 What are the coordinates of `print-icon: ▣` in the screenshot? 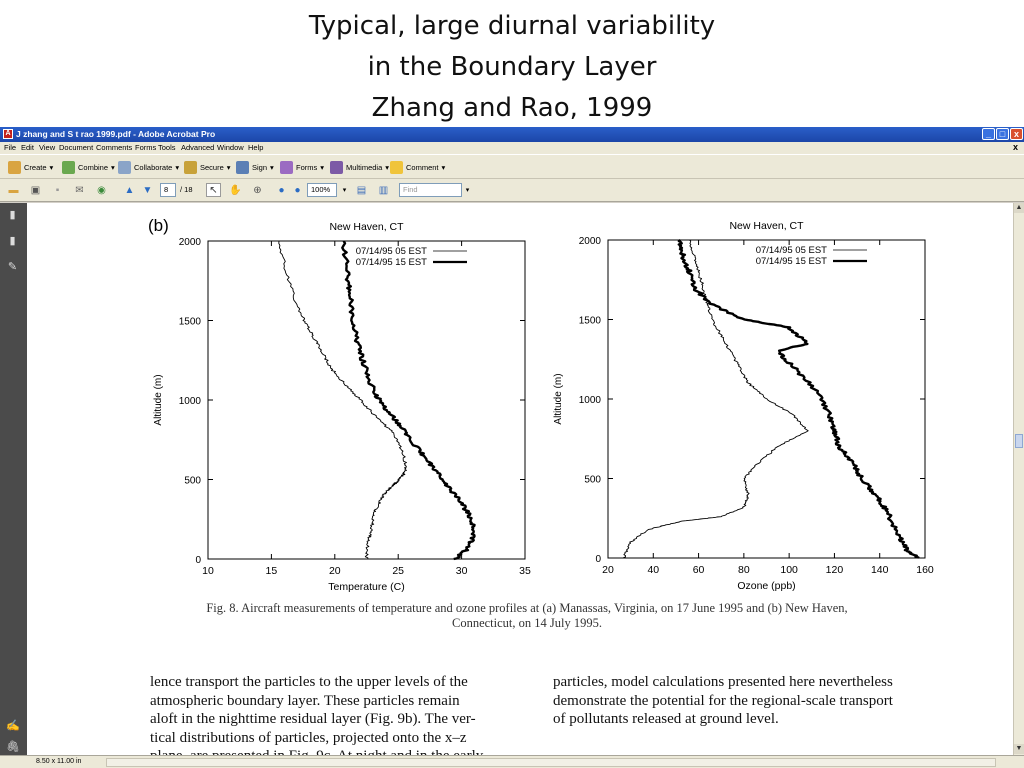 It's located at (35, 190).